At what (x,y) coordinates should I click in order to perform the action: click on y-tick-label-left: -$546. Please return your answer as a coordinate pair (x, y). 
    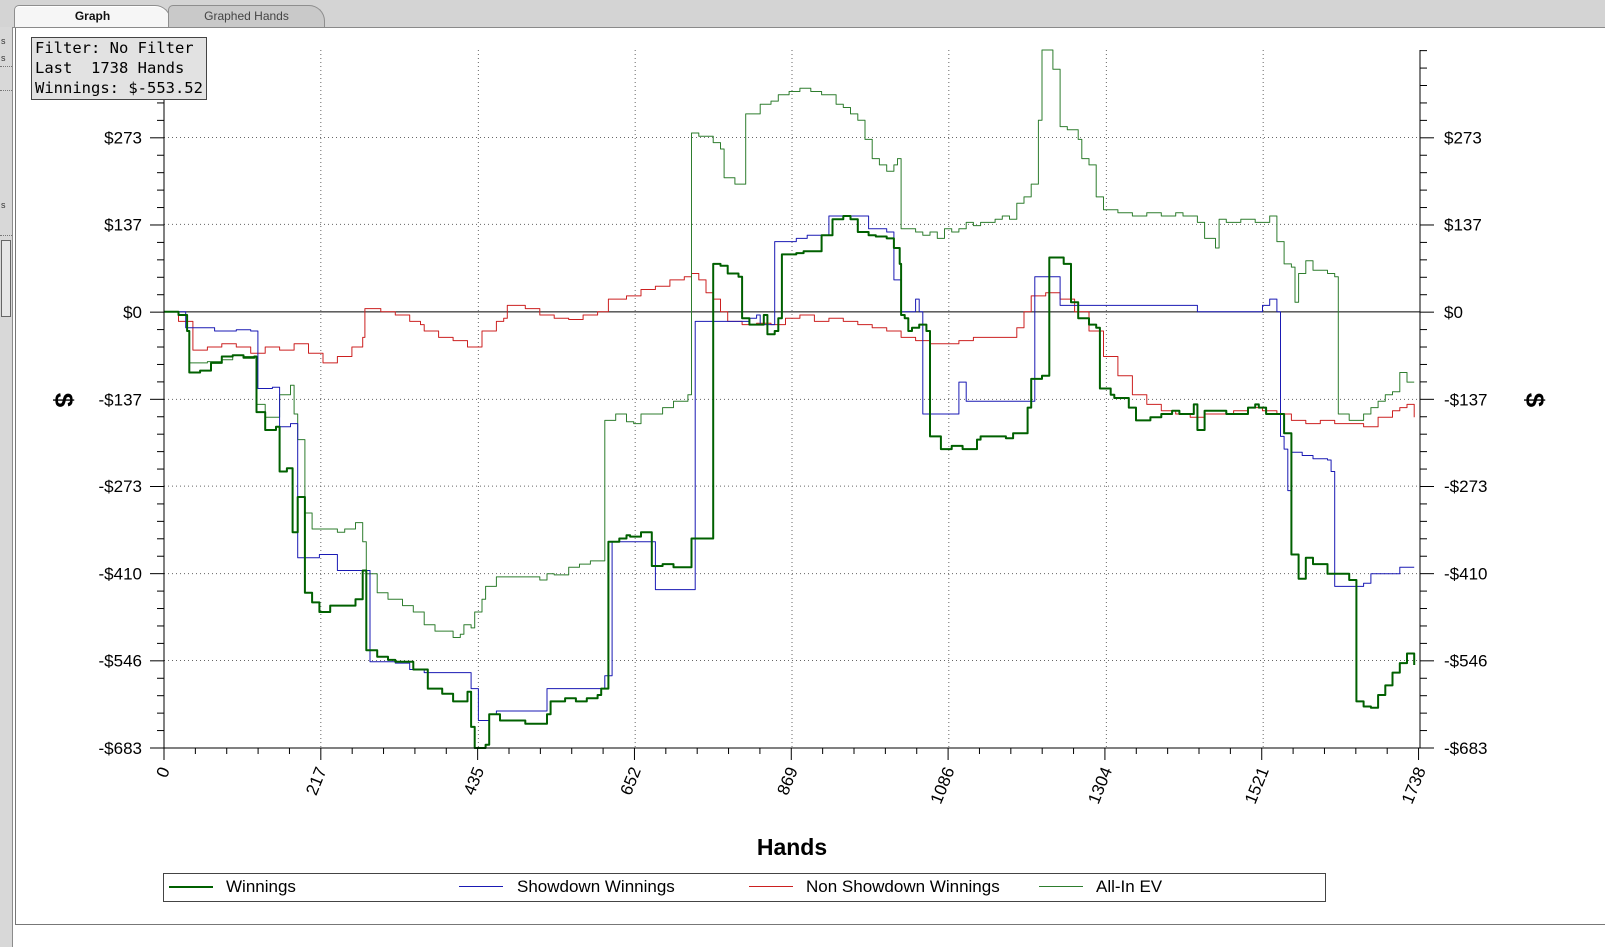
    Looking at the image, I should click on (120, 661).